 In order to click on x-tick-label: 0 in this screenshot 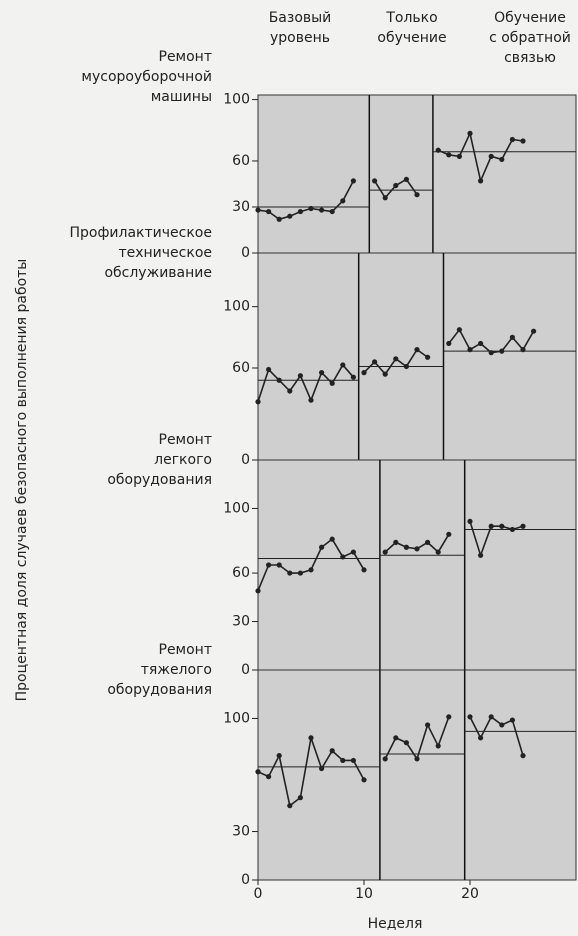, I will do `click(258, 894)`.